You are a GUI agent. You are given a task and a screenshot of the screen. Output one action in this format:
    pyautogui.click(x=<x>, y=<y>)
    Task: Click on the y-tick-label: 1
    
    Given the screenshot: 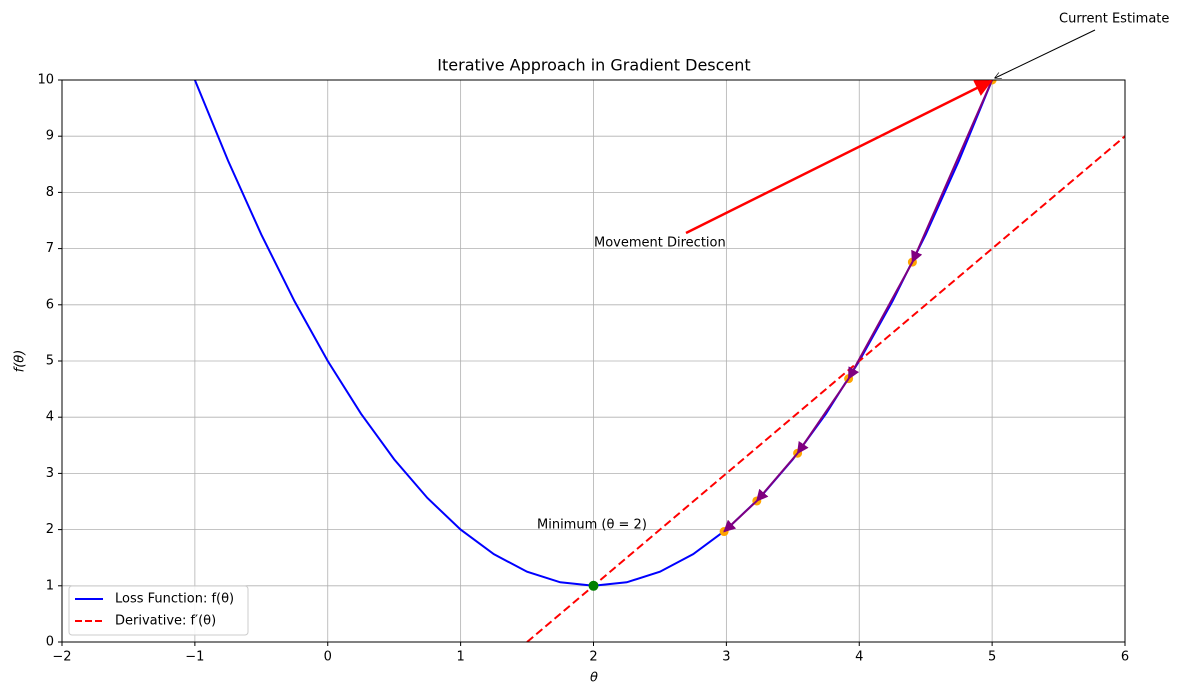 What is the action you would take?
    pyautogui.click(x=50, y=585)
    